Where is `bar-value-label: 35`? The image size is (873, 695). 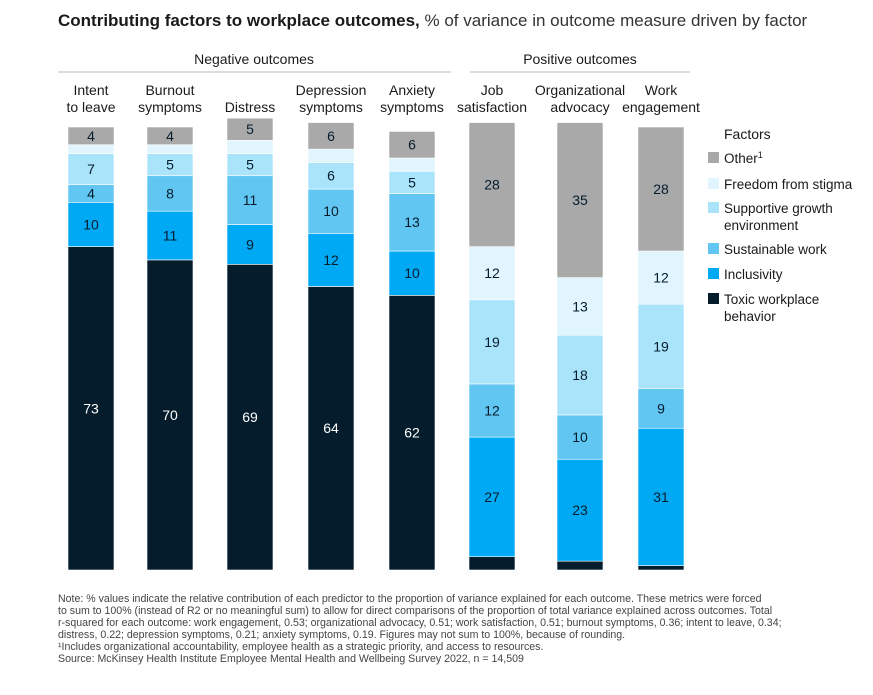
bar-value-label: 35 is located at coordinates (580, 200).